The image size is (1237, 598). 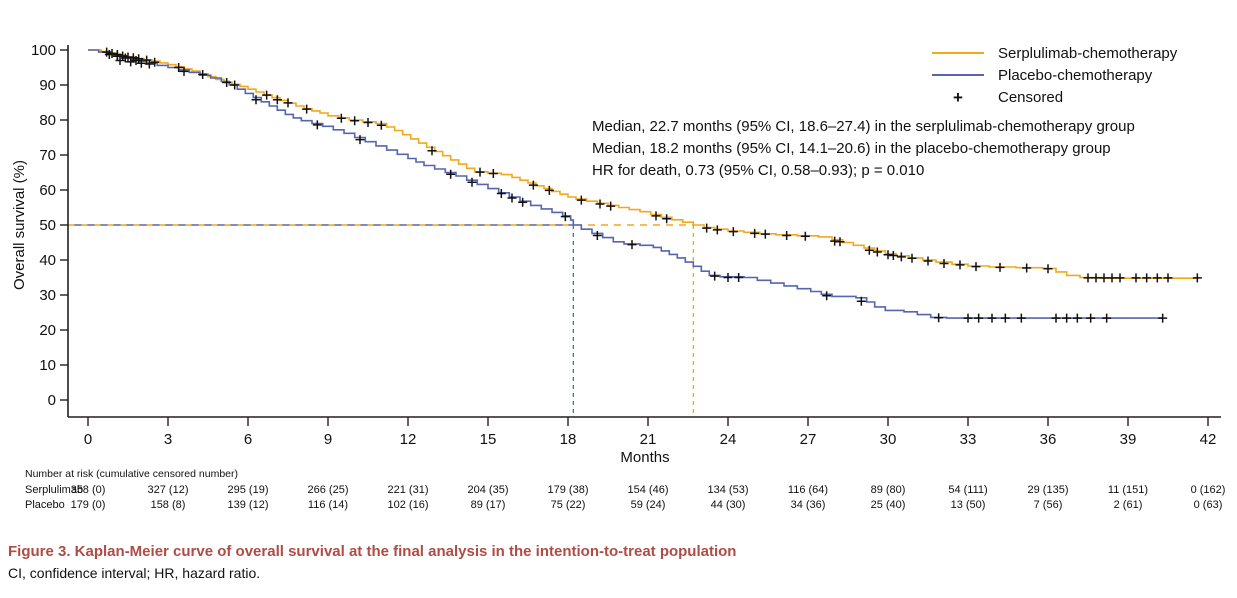 What do you see at coordinates (168, 490) in the screenshot?
I see `risk-cell: 327 (12)` at bounding box center [168, 490].